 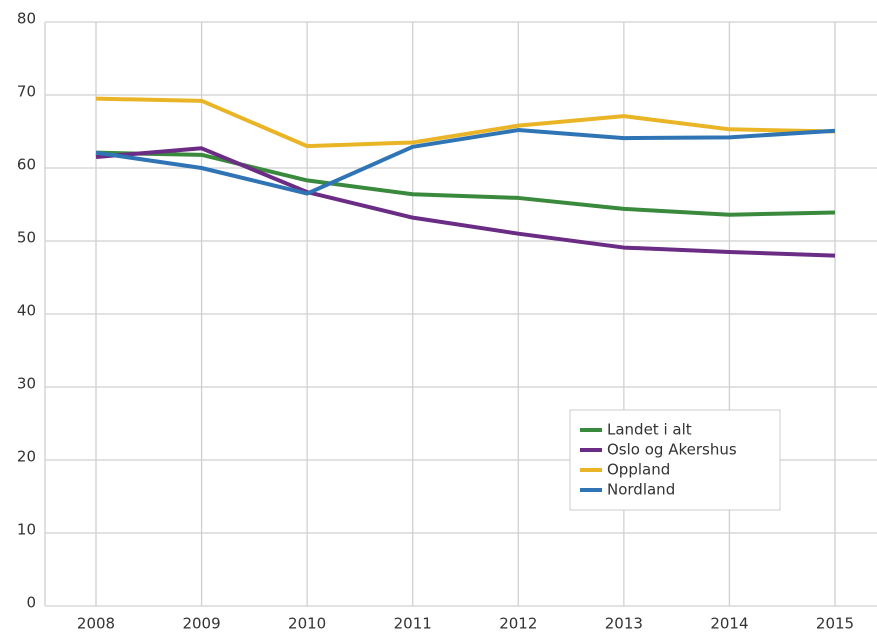 I want to click on x-tick-label: 2011, so click(x=413, y=624).